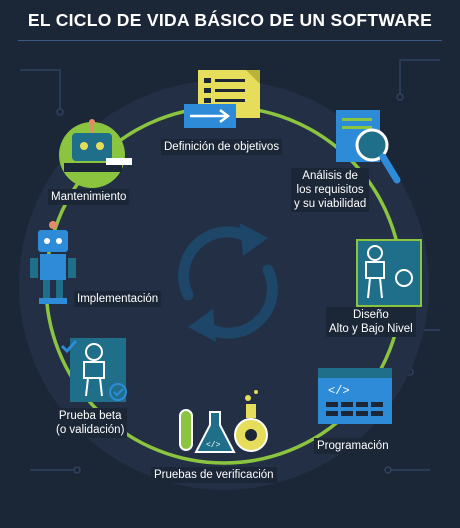  I want to click on step-label-diseno-line1: Diseño, so click(370, 315).